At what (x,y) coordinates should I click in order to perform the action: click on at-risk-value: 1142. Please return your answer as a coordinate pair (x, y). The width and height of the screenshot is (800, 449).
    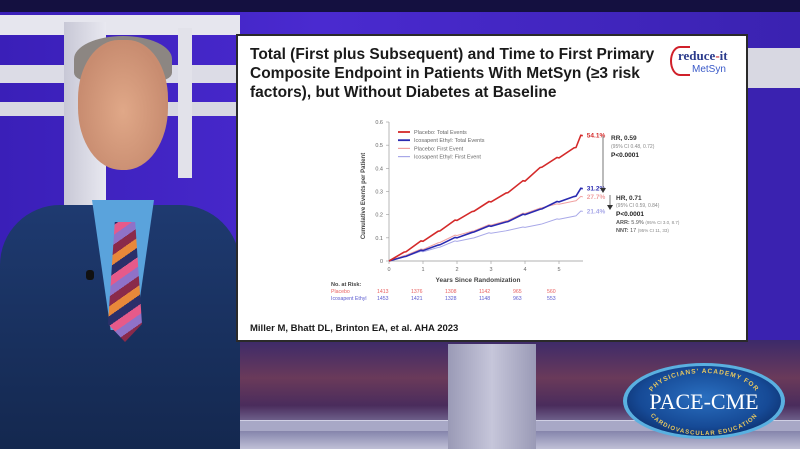
    Looking at the image, I should click on (484, 292).